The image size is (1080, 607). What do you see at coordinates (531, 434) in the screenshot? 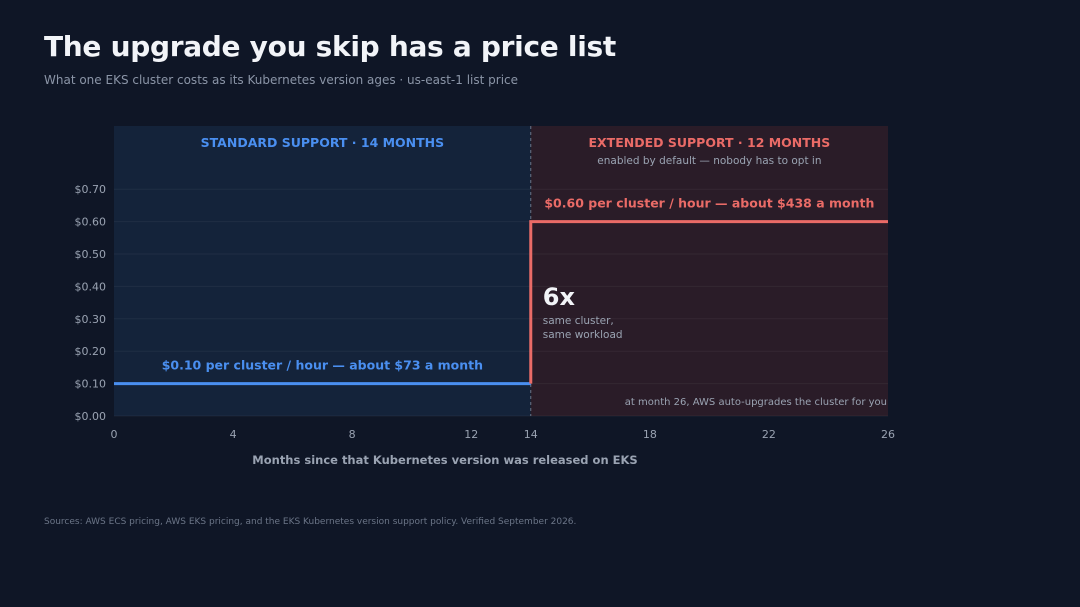
I see `x-tick-label: 14` at bounding box center [531, 434].